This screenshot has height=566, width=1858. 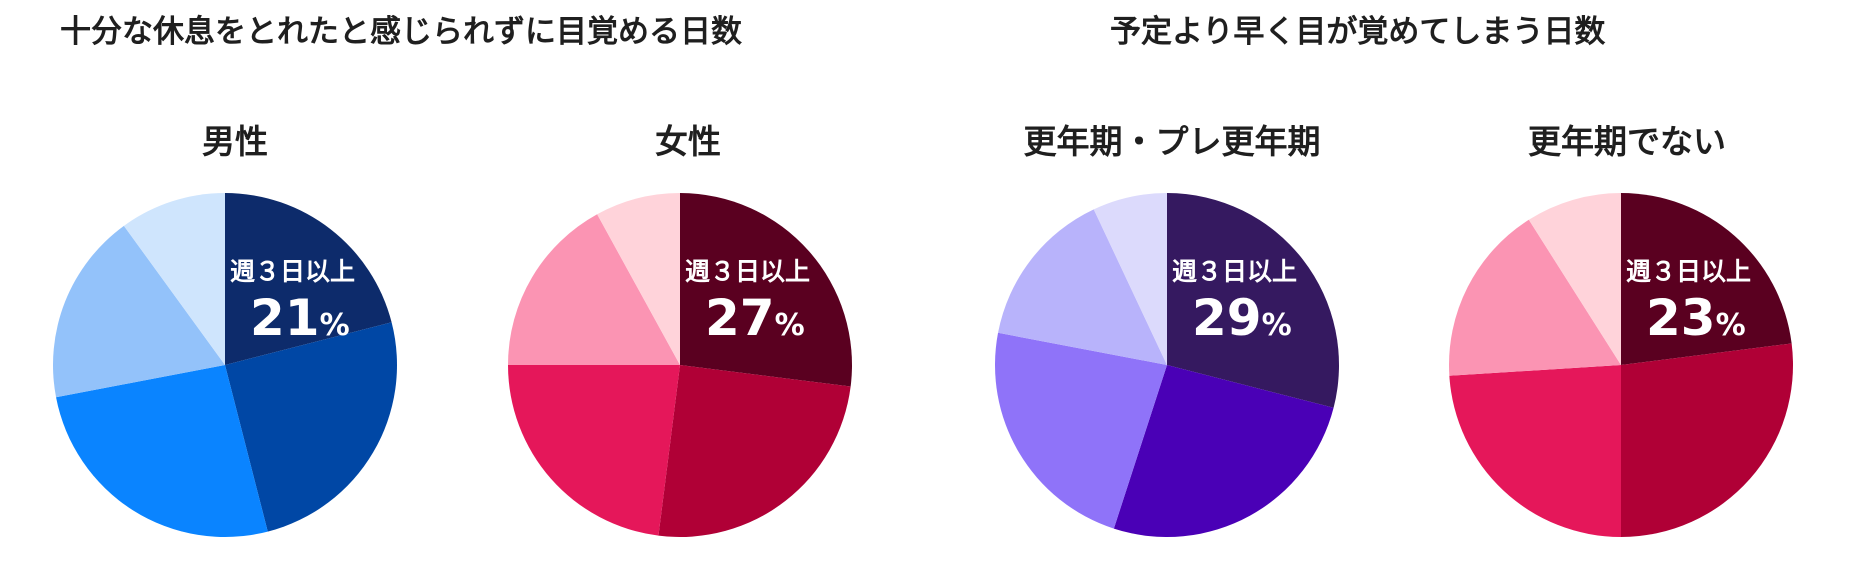 What do you see at coordinates (1242, 318) in the screenshot?
I see `highlight-value: 29%` at bounding box center [1242, 318].